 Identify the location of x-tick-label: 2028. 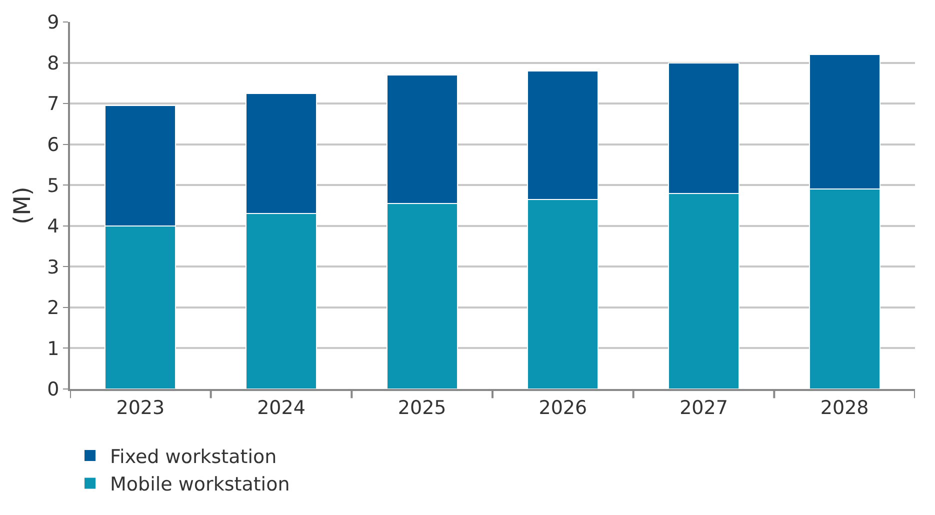
(844, 407).